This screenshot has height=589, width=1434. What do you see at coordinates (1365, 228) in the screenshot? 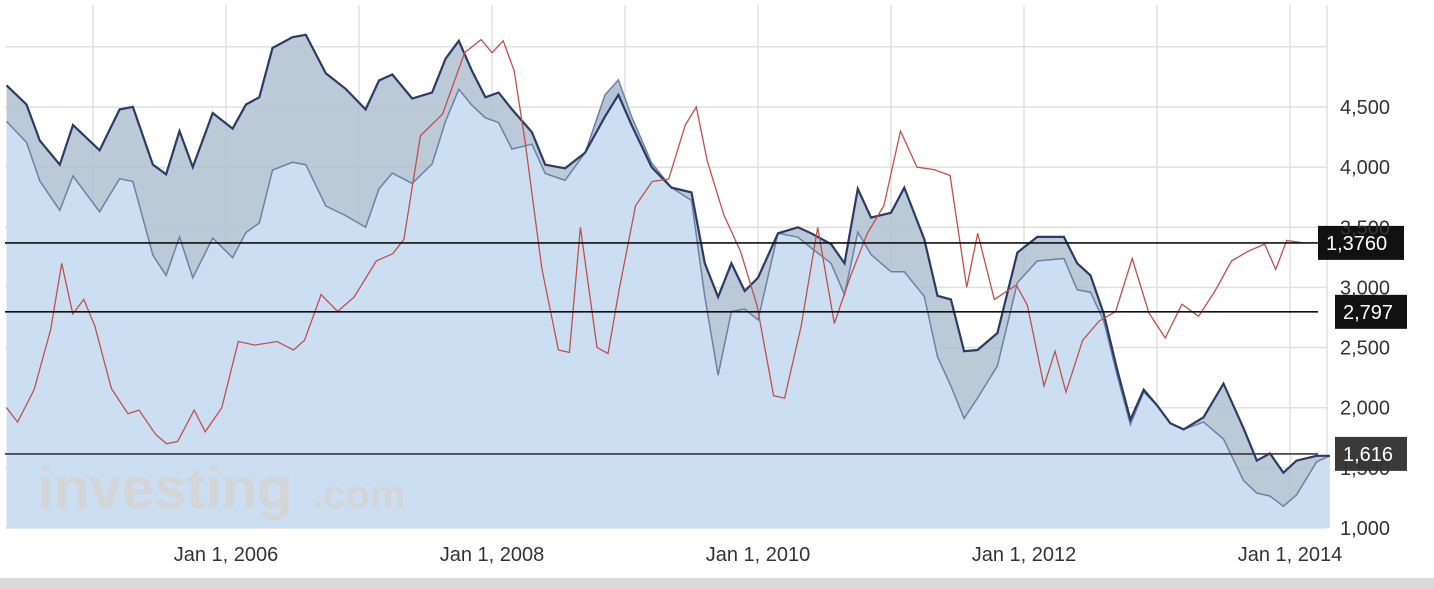
I see `y-tick-label: 3,500` at bounding box center [1365, 228].